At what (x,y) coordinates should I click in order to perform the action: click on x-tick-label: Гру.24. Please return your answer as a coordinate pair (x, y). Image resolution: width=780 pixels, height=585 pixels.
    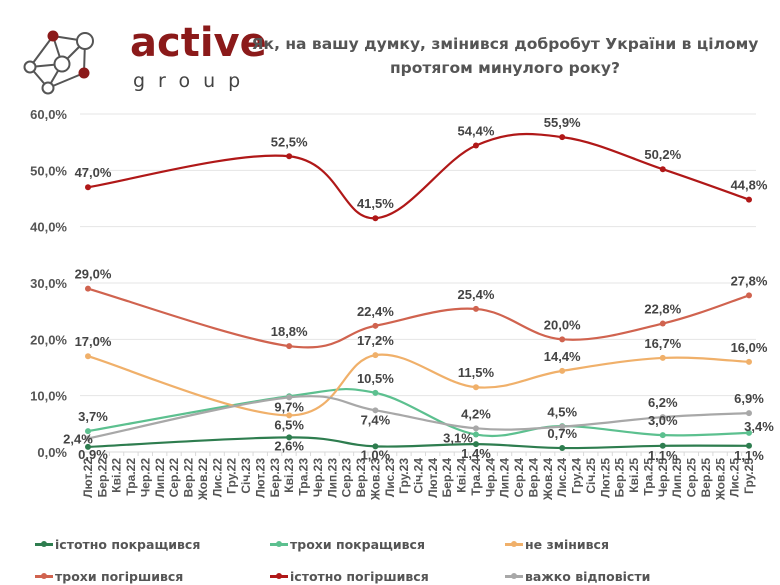
    Looking at the image, I should click on (577, 476).